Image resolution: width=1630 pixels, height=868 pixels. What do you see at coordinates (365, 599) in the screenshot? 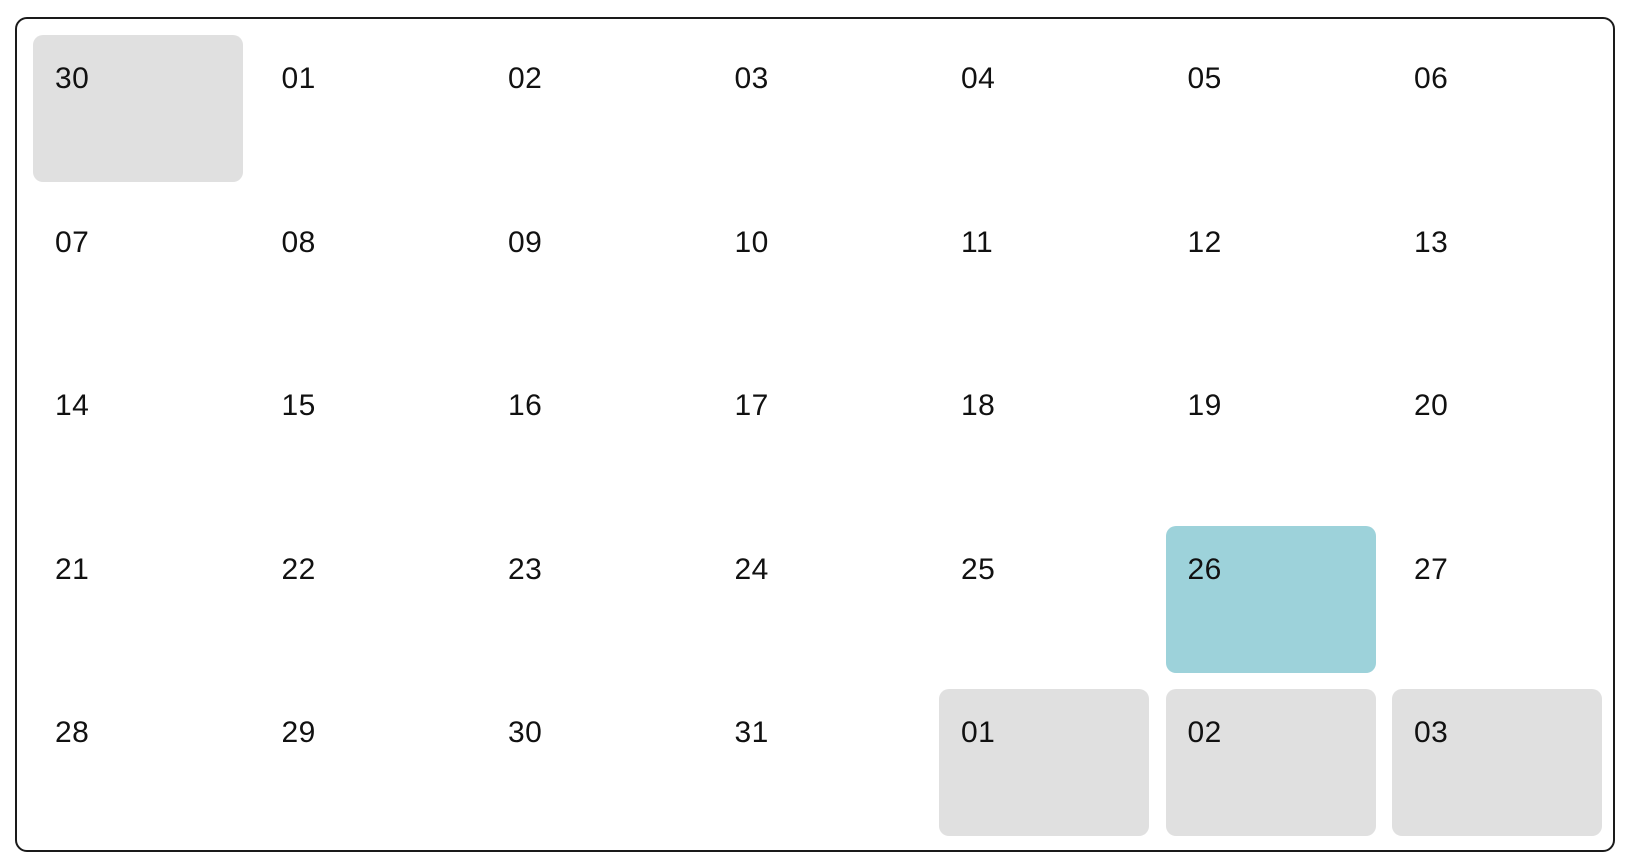
I see `calendar-day: 22` at bounding box center [365, 599].